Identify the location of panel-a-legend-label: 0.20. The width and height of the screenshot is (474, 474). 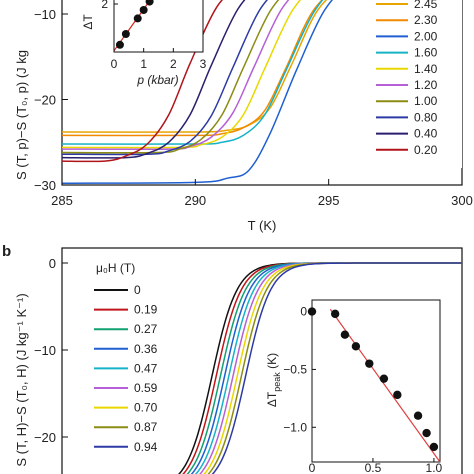
(426, 150).